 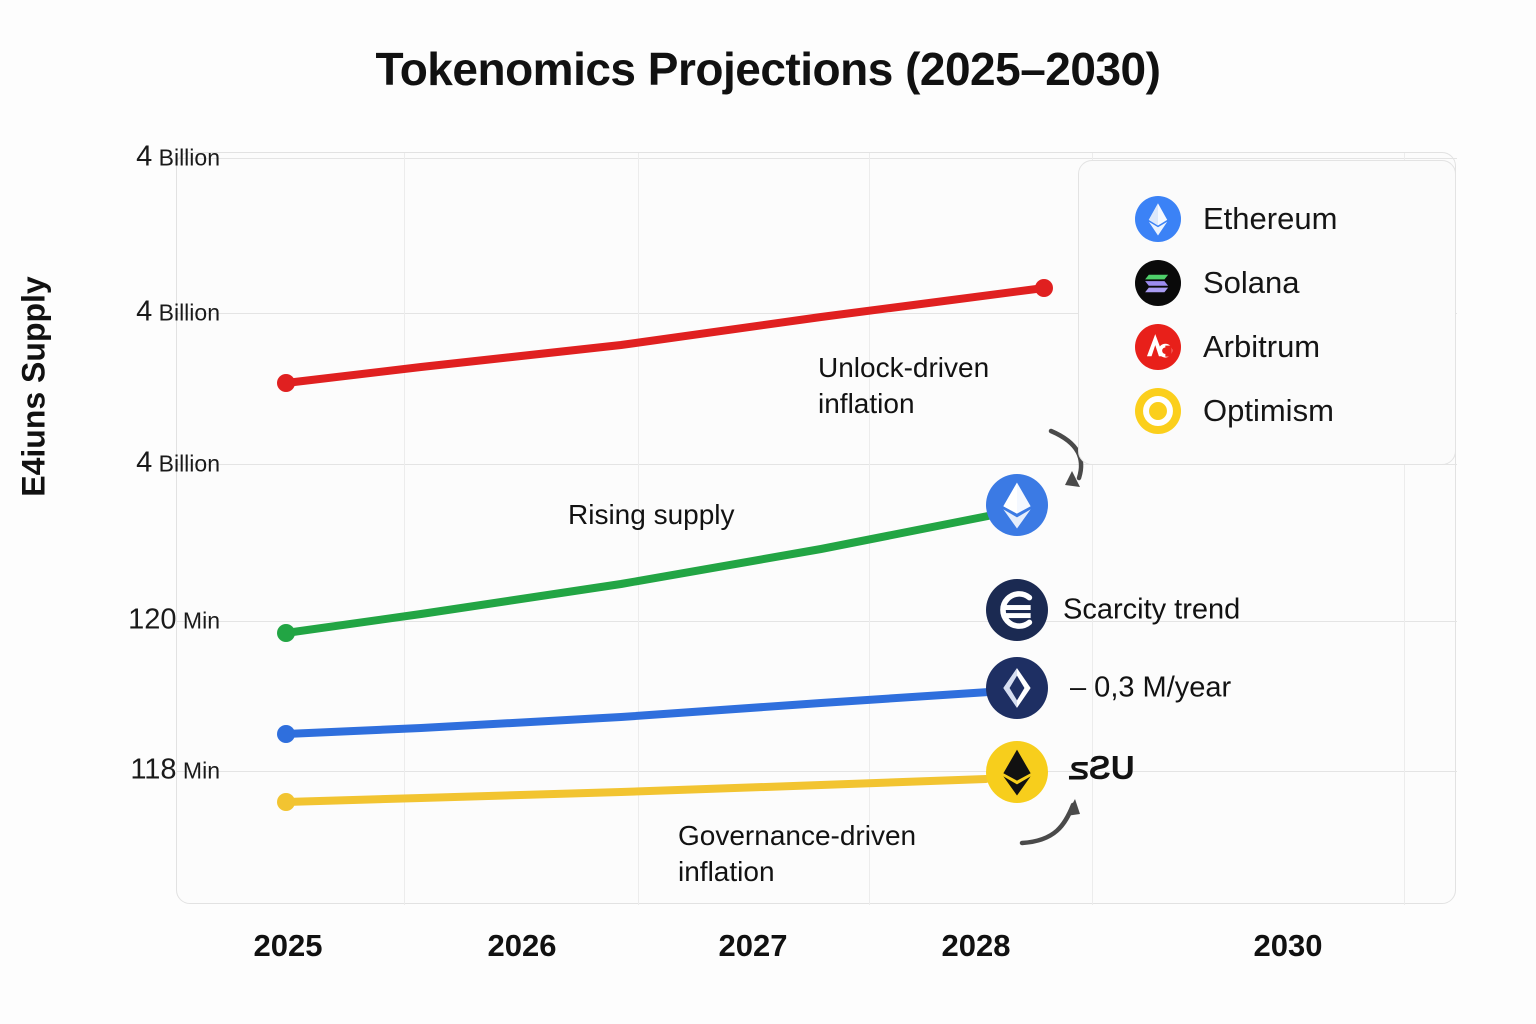 I want to click on annotation-rising-supply: Rising supply, so click(x=651, y=514).